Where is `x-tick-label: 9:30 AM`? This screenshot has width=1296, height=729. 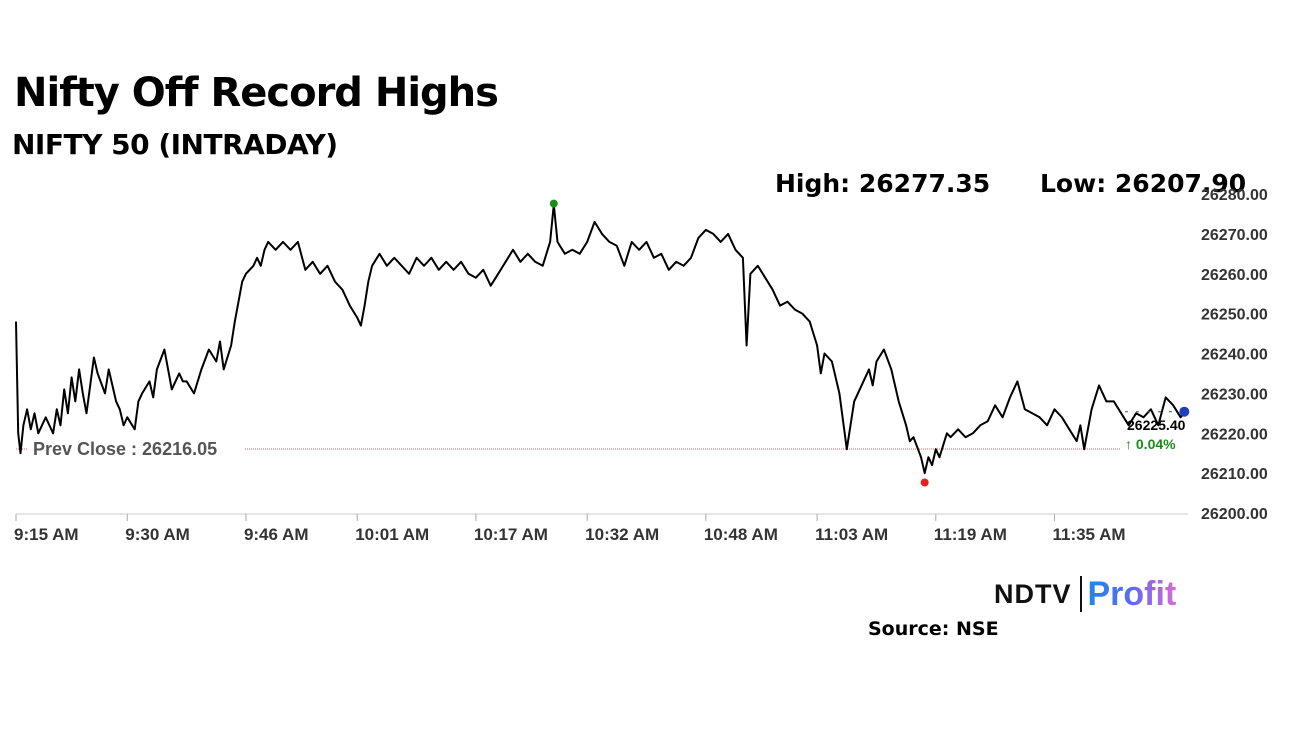 x-tick-label: 9:30 AM is located at coordinates (157, 534).